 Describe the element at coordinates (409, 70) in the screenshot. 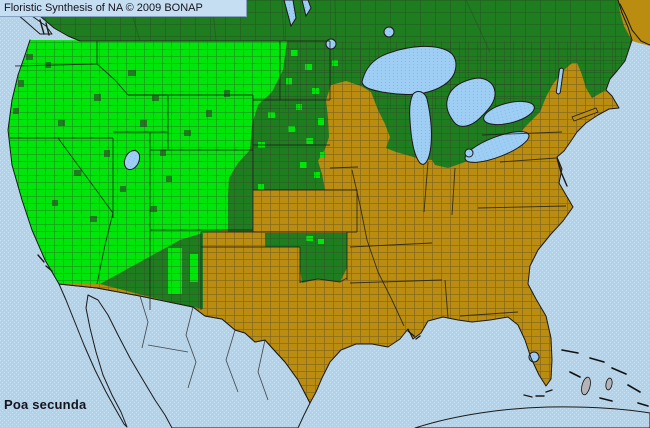

I see `lake-superior` at that location.